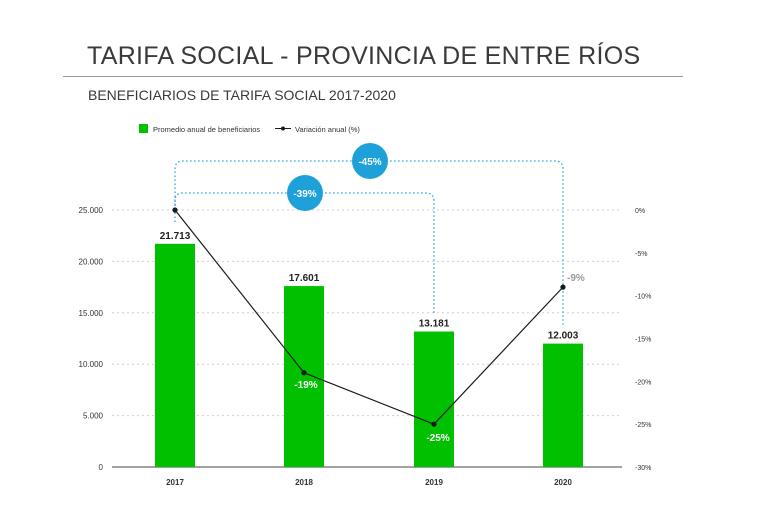  I want to click on page-title: TARIFA SOCIAL - PROVINCIA DE ENTRE RÍOS, so click(364, 56).